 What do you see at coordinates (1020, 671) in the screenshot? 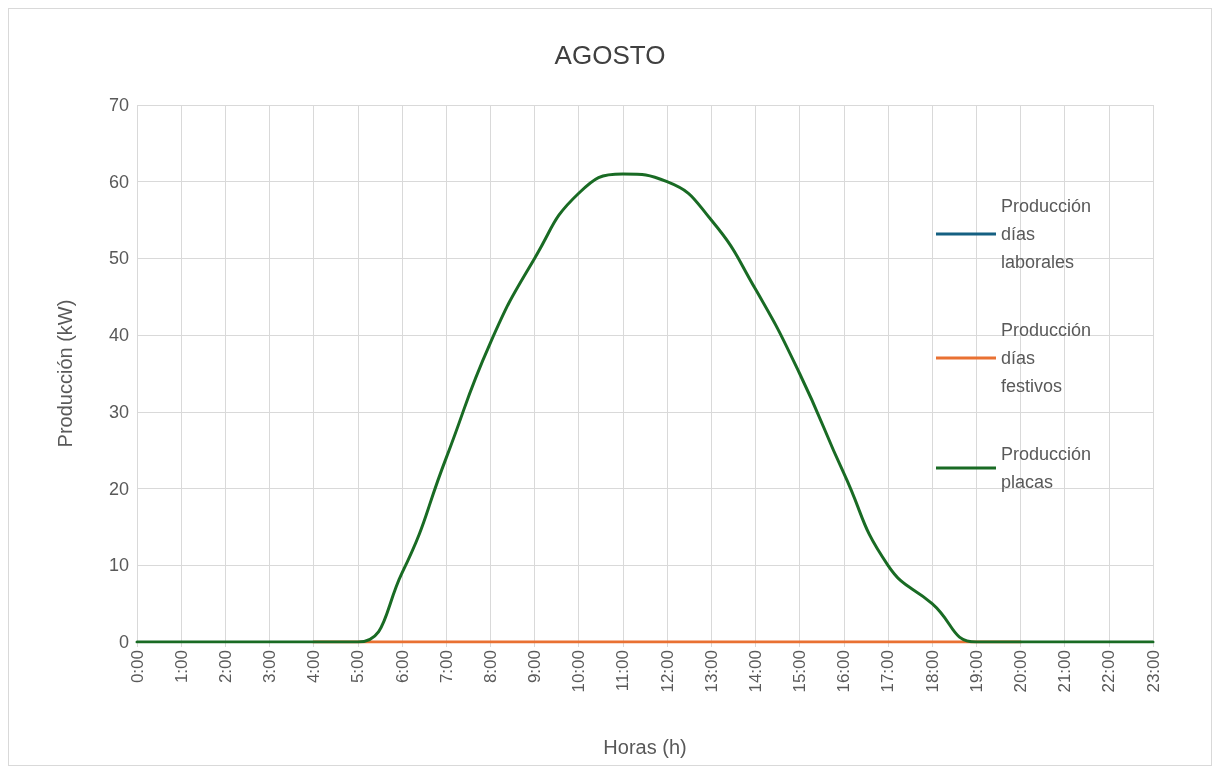
I see `x-tick-label: 20:00` at bounding box center [1020, 671].